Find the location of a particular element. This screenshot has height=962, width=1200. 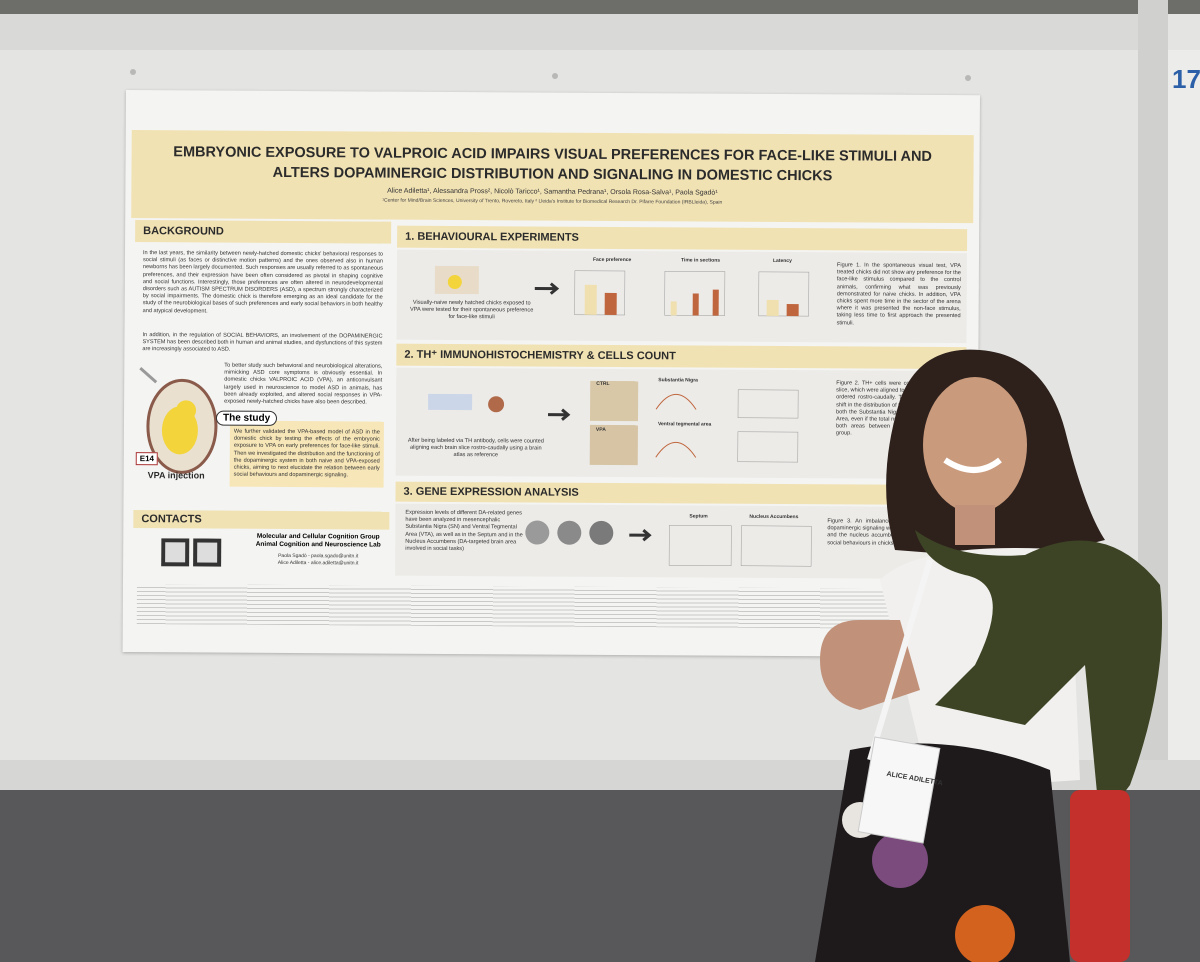

figure-2-art is located at coordinates (613, 423).